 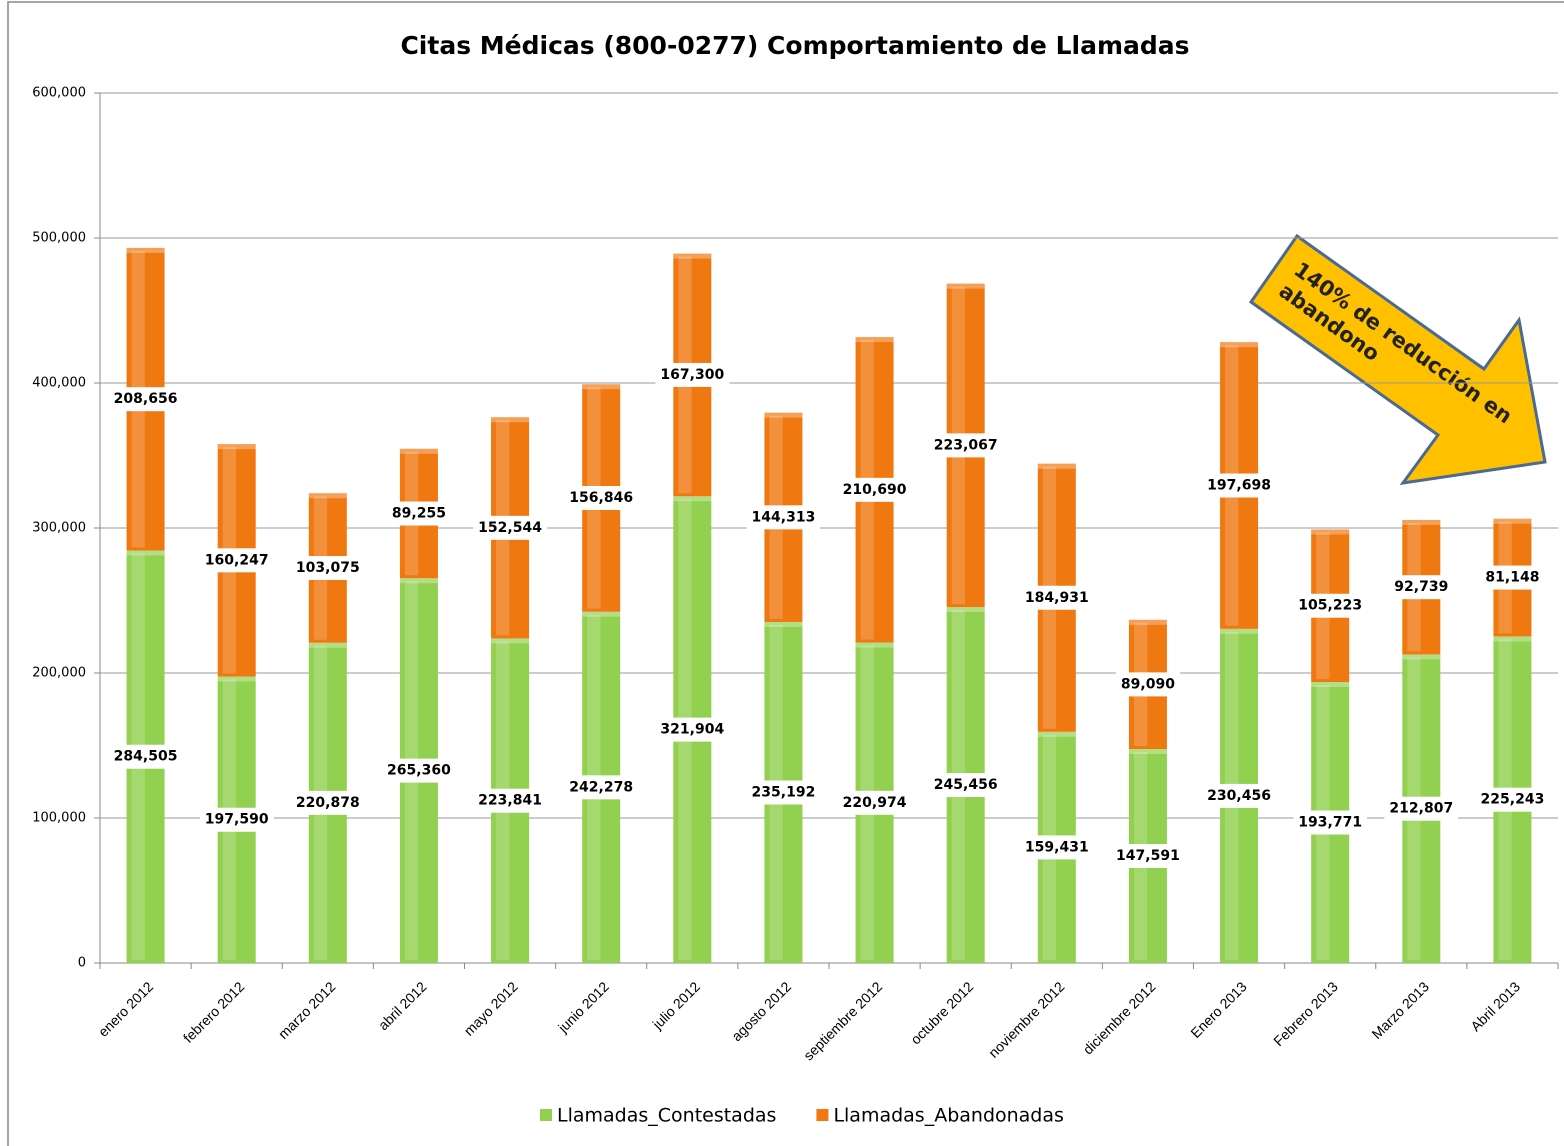 I want to click on value-label: 193,771, so click(x=1330, y=823).